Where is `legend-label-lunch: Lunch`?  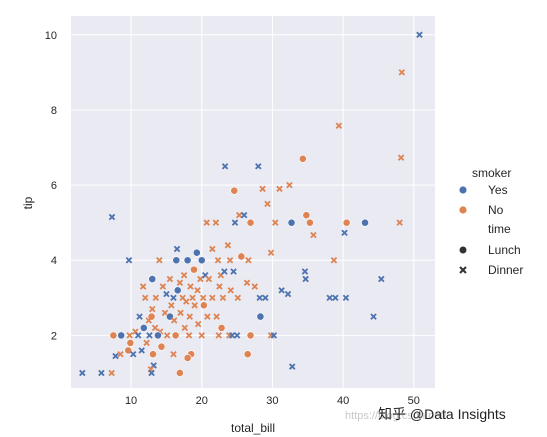 legend-label-lunch: Lunch is located at coordinates (504, 250).